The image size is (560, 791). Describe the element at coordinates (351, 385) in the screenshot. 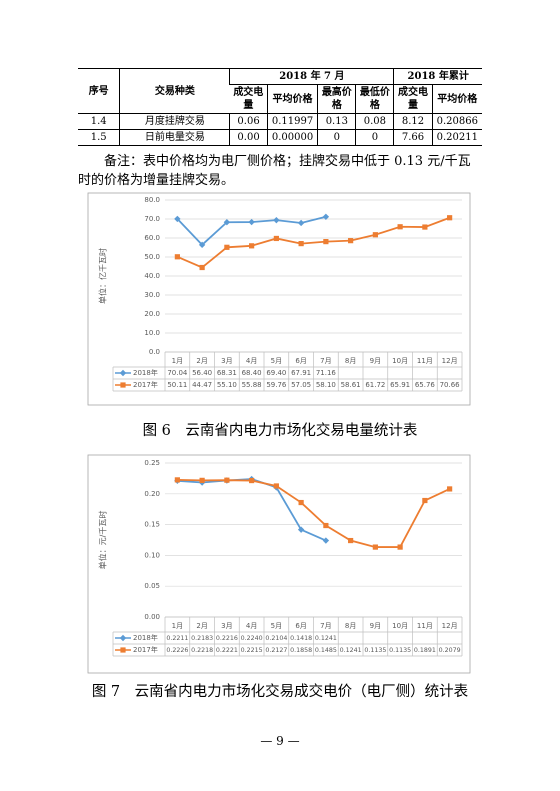

I see `data-label: 58.61` at that location.